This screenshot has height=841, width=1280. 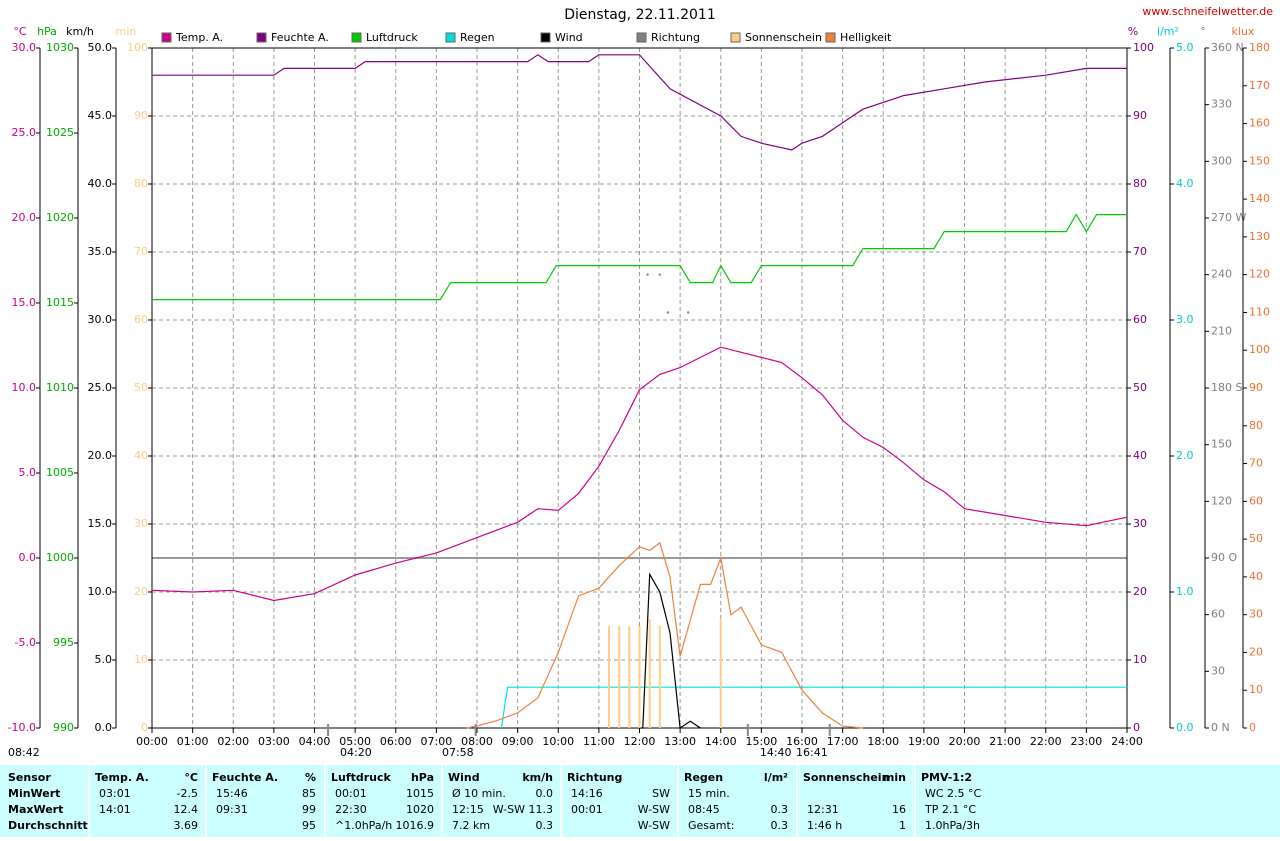 I want to click on y-tick-label: 30.0, so click(x=24, y=47).